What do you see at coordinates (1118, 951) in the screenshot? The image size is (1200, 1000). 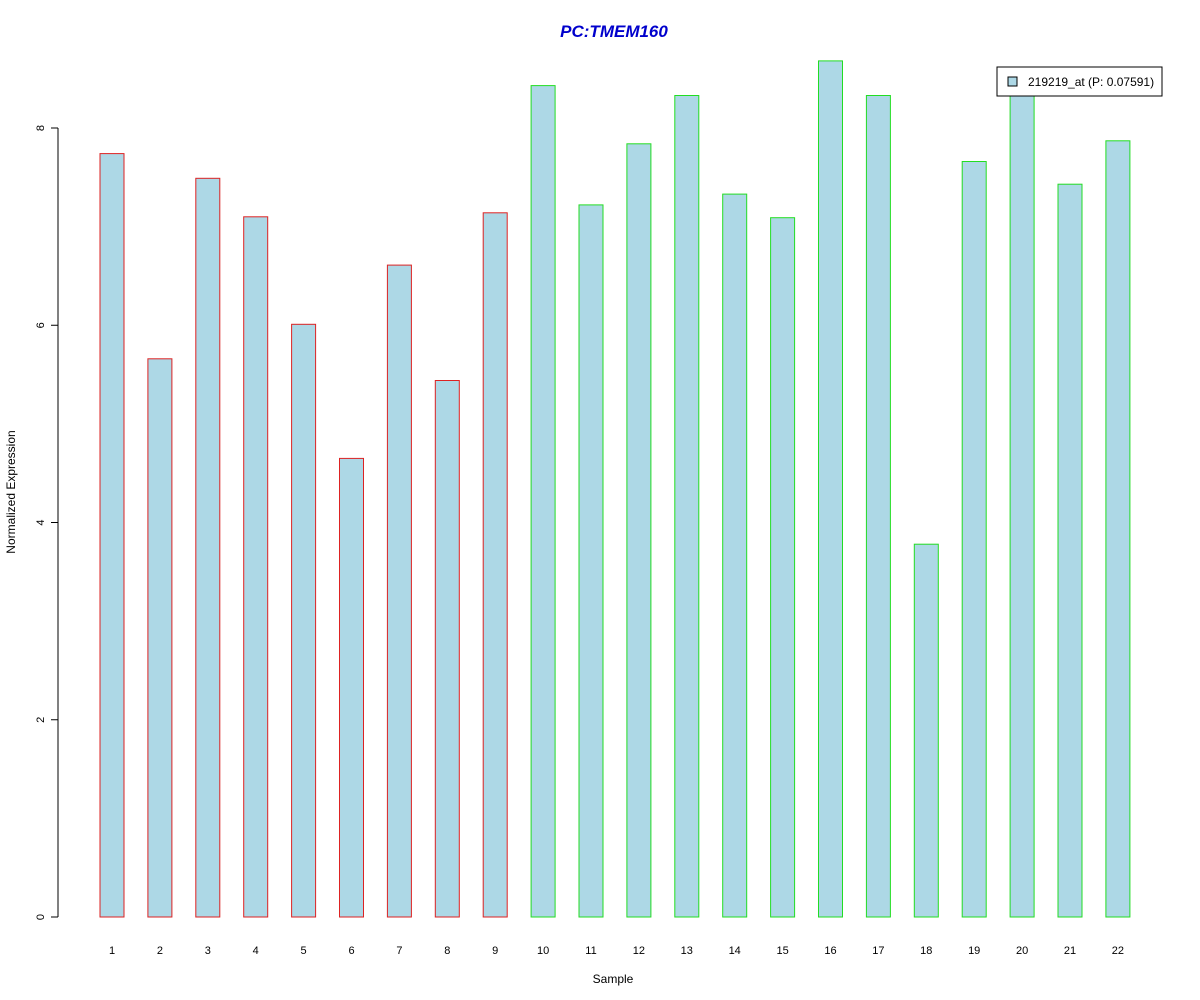 I see `x-tick-label: 22` at bounding box center [1118, 951].